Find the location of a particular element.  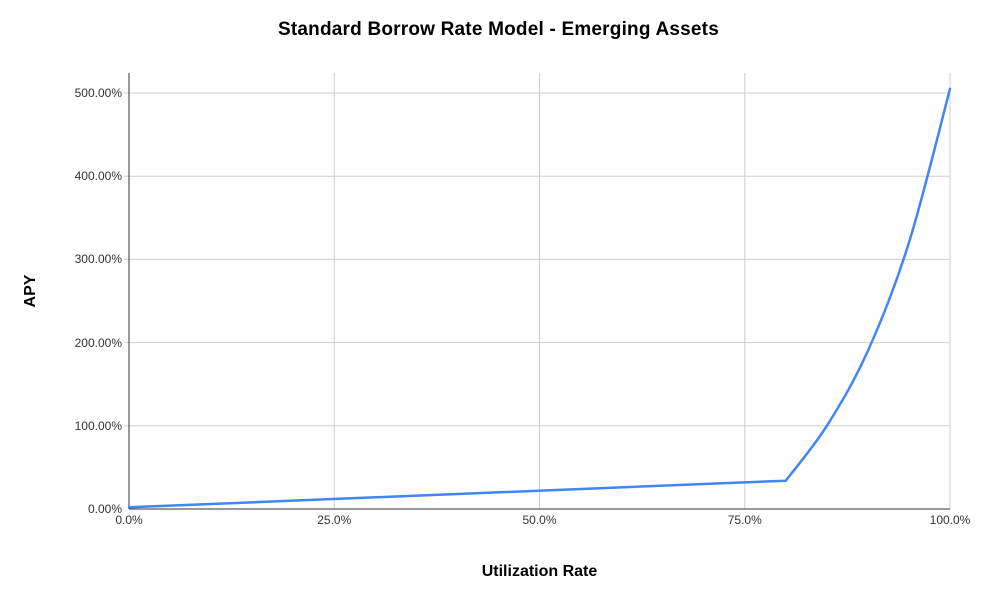

x-tick-label-0: 0.0% is located at coordinates (129, 520).